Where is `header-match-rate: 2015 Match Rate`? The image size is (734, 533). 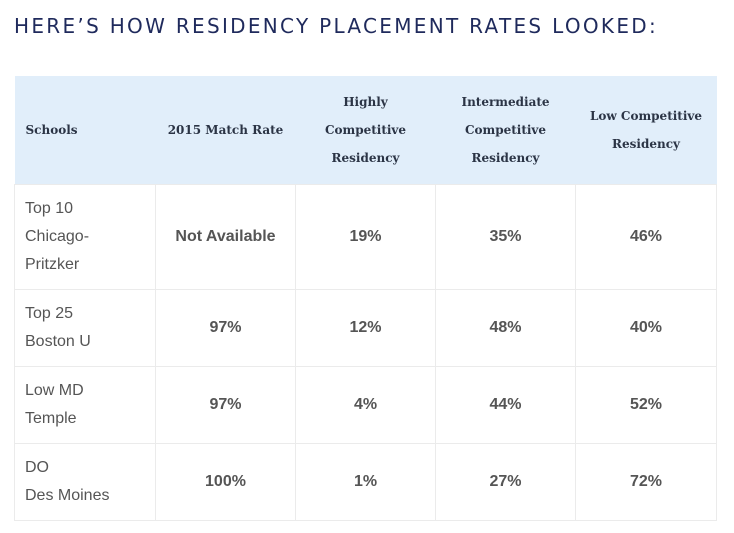
header-match-rate: 2015 Match Rate is located at coordinates (225, 130).